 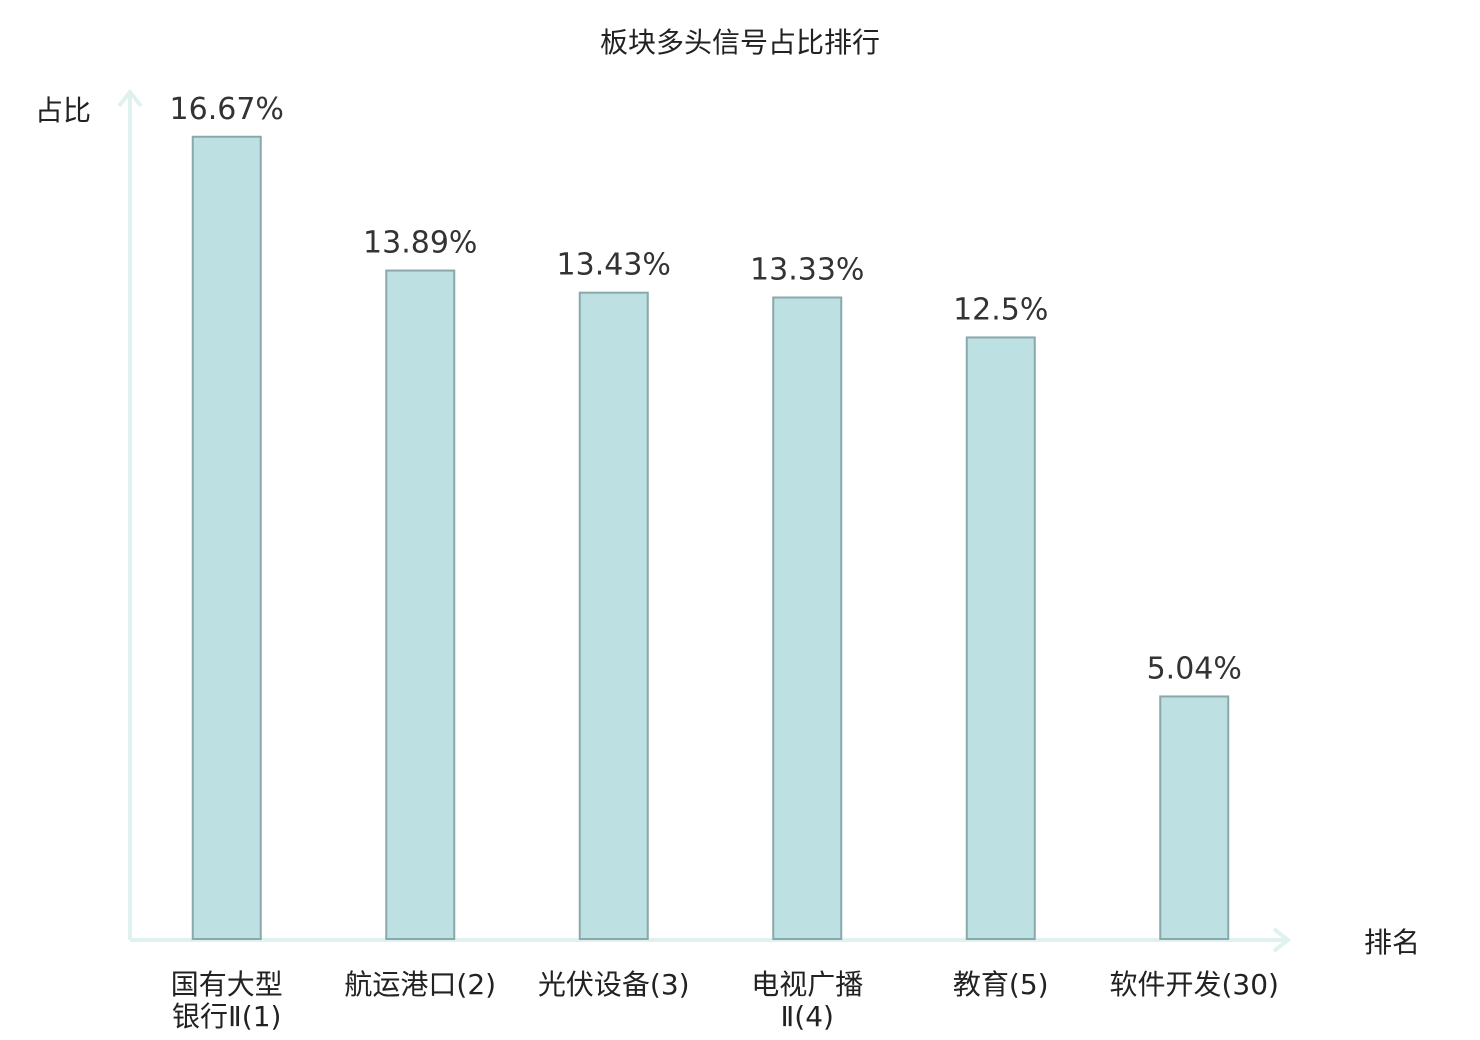 I want to click on category-tick-label: 教育(5), so click(x=1001, y=984).